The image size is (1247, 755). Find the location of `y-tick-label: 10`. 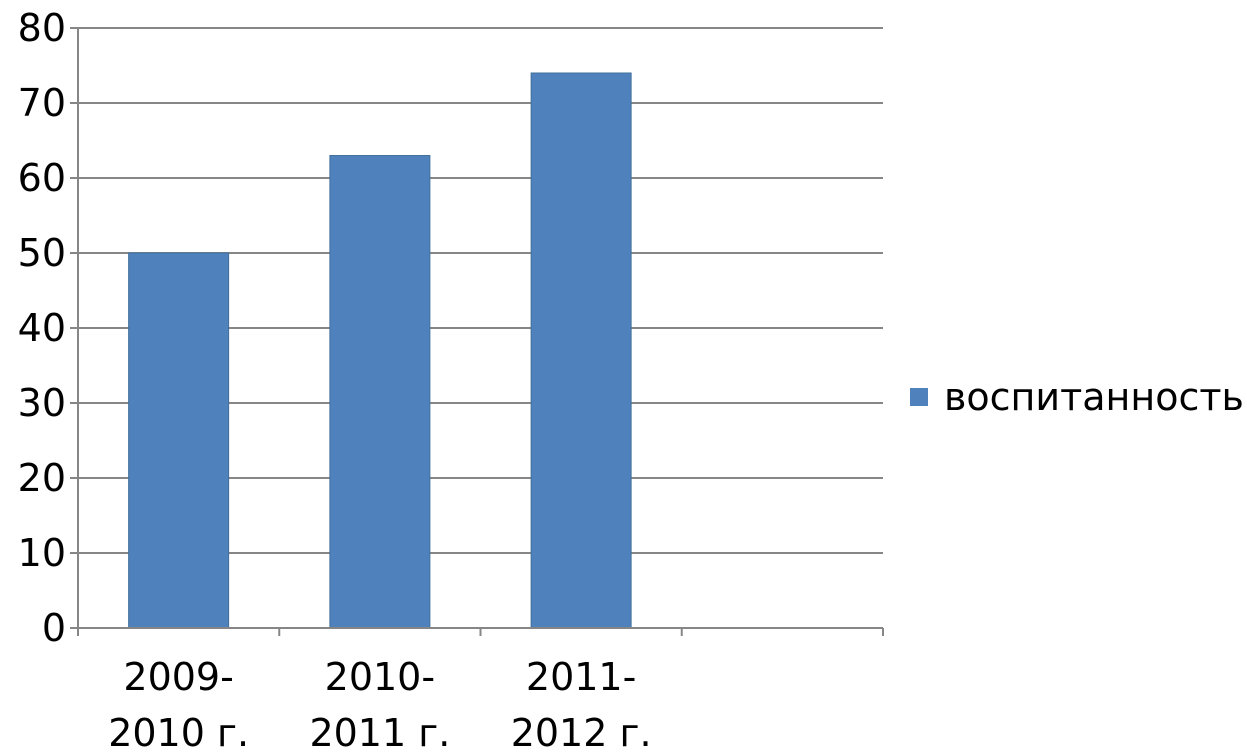

y-tick-label: 10 is located at coordinates (42, 553).